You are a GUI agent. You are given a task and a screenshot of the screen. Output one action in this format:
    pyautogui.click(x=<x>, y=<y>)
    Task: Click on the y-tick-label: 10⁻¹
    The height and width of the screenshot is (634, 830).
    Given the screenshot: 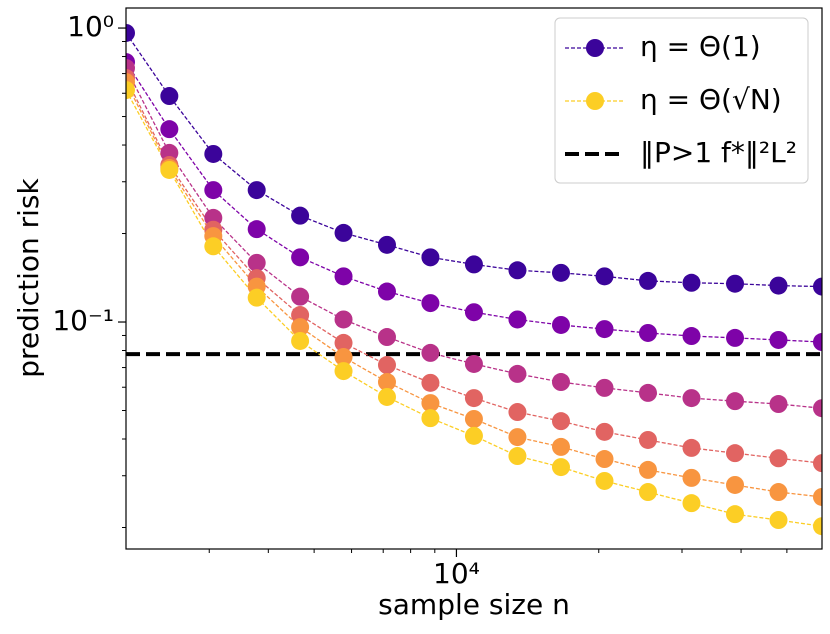 What is the action you would take?
    pyautogui.click(x=83, y=320)
    